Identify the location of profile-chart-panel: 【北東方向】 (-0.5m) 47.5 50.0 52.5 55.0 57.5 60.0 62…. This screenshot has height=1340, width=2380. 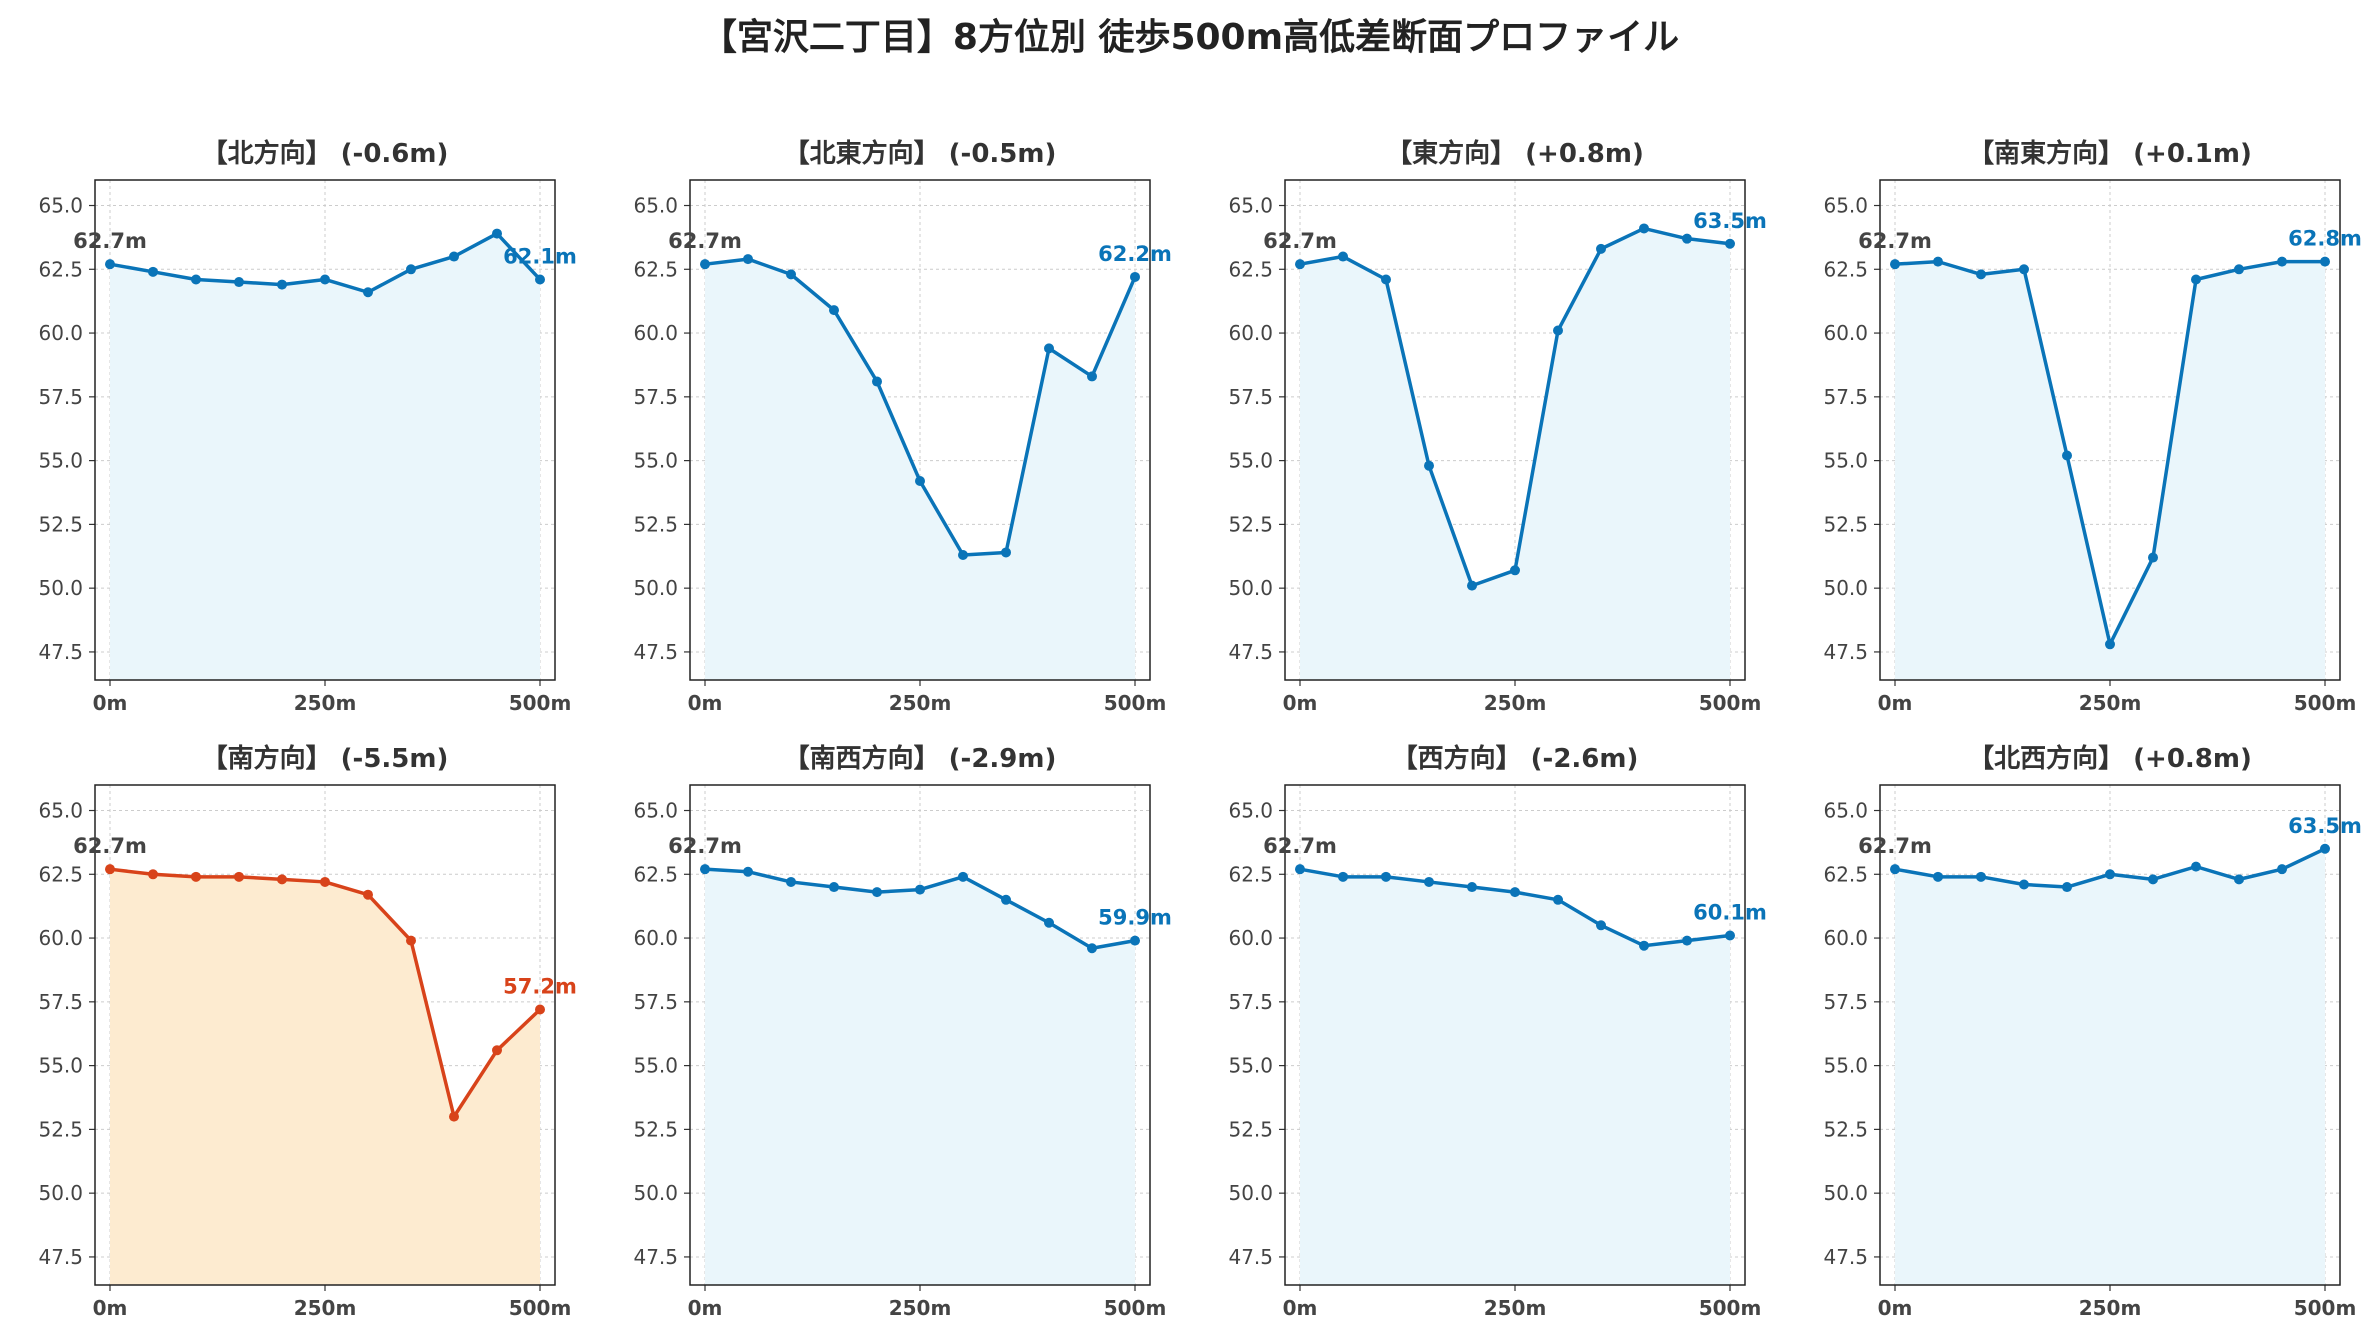
(885, 420).